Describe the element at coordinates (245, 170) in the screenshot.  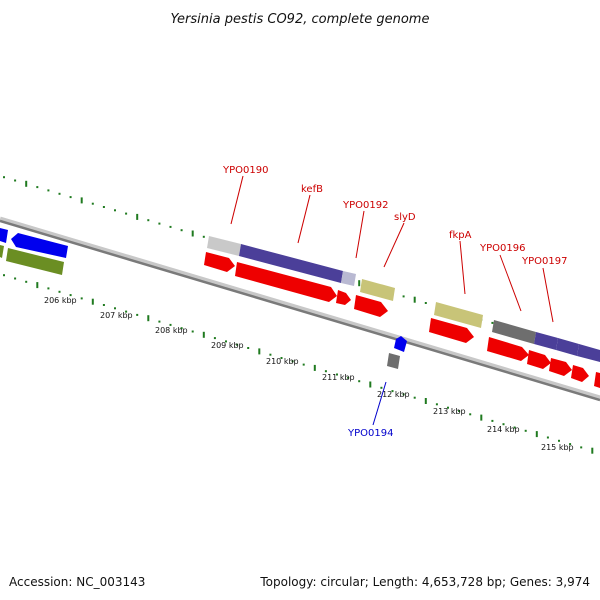
I see `gene-label-ypo0190: YPO0190` at that location.